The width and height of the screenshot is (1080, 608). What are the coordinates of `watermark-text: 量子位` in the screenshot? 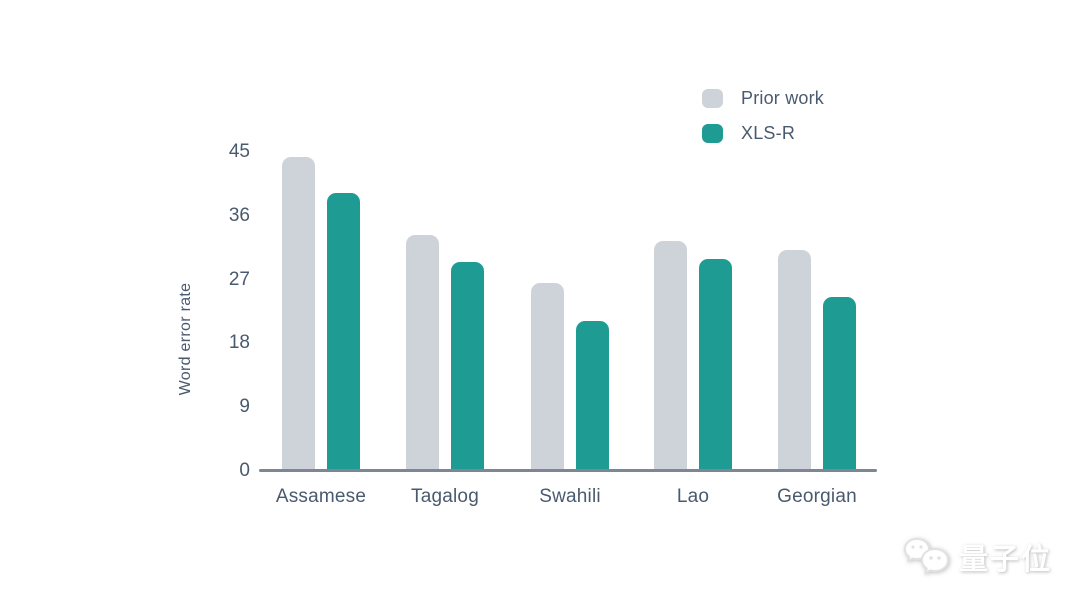 It's located at (1006, 560).